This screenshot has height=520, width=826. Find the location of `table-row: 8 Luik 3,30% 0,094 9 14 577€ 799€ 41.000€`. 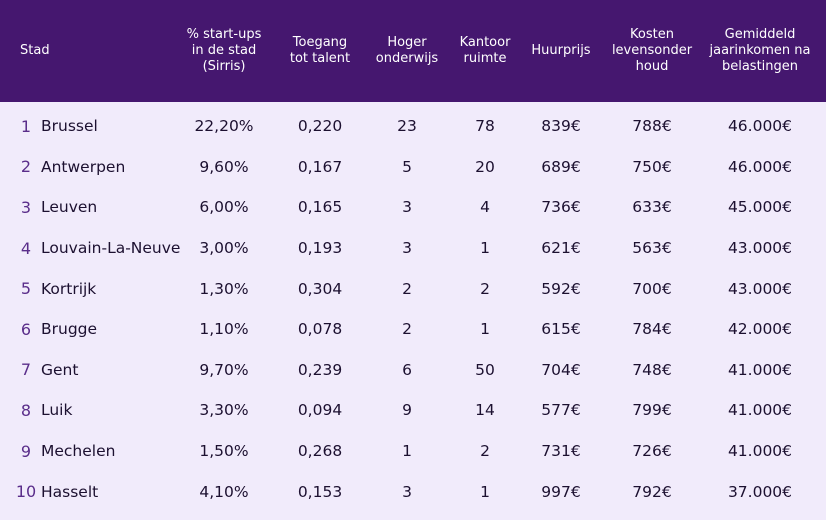

table-row: 8 Luik 3,30% 0,094 9 14 577€ 799€ 41.000€ is located at coordinates (413, 410).